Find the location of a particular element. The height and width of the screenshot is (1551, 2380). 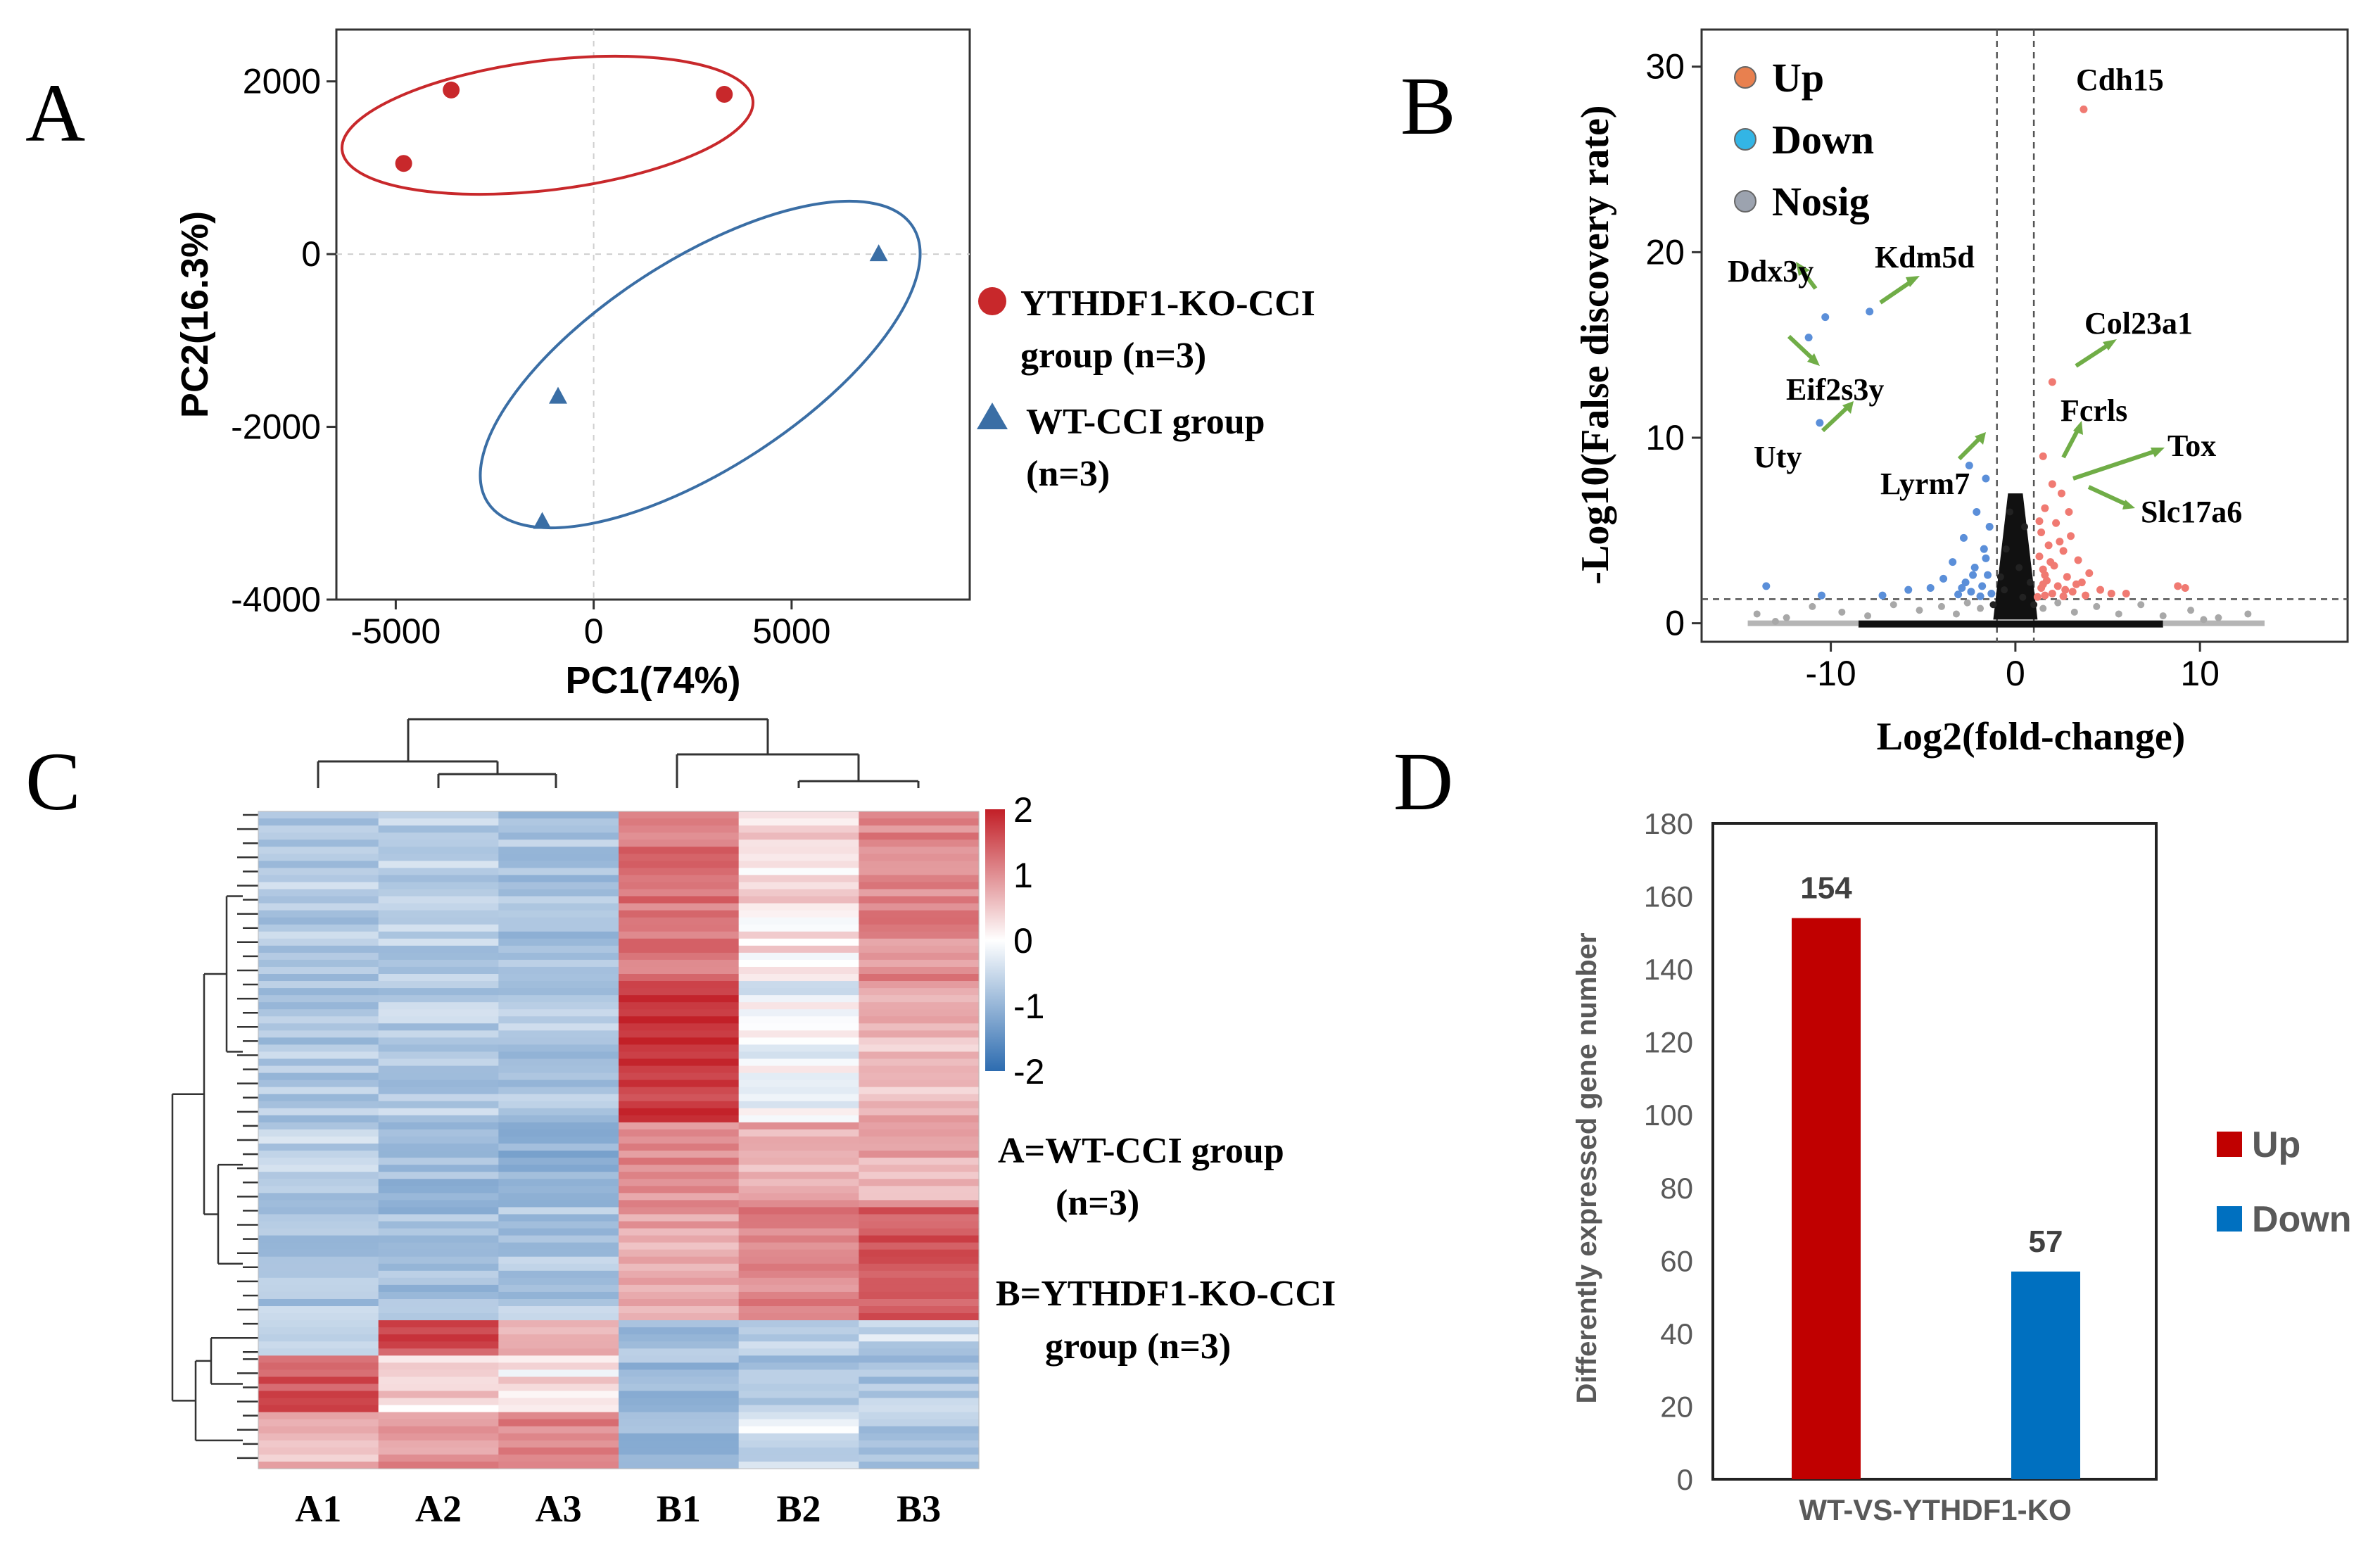

pca-y-axis-label: PC2(16.3%) is located at coordinates (195, 314).